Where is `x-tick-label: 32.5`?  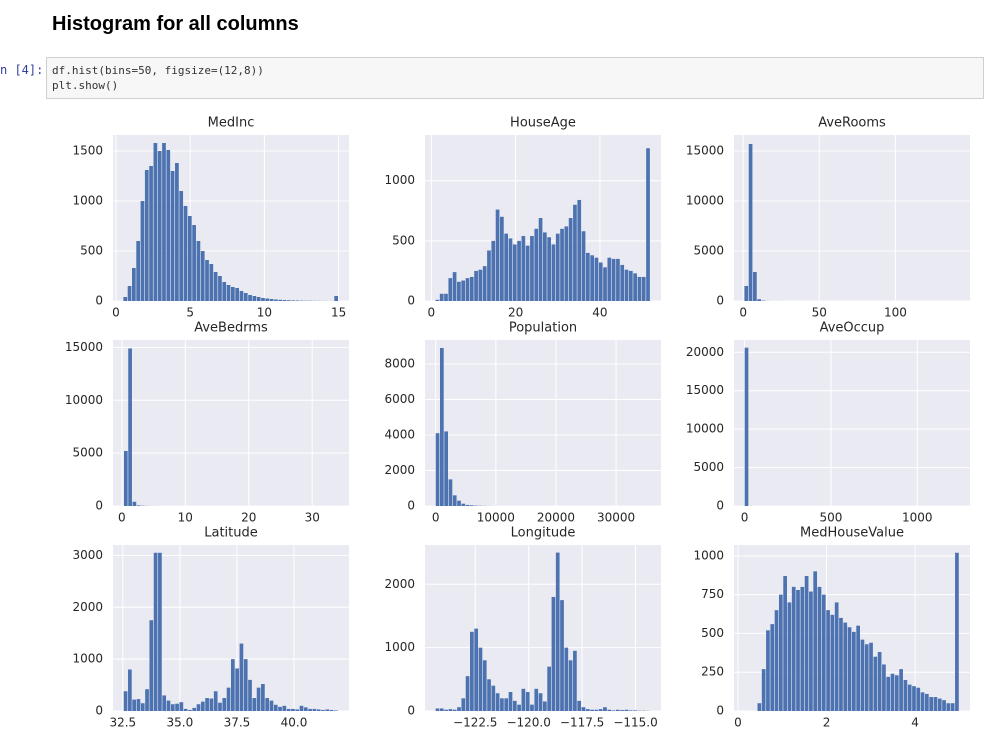 x-tick-label: 32.5 is located at coordinates (122, 723).